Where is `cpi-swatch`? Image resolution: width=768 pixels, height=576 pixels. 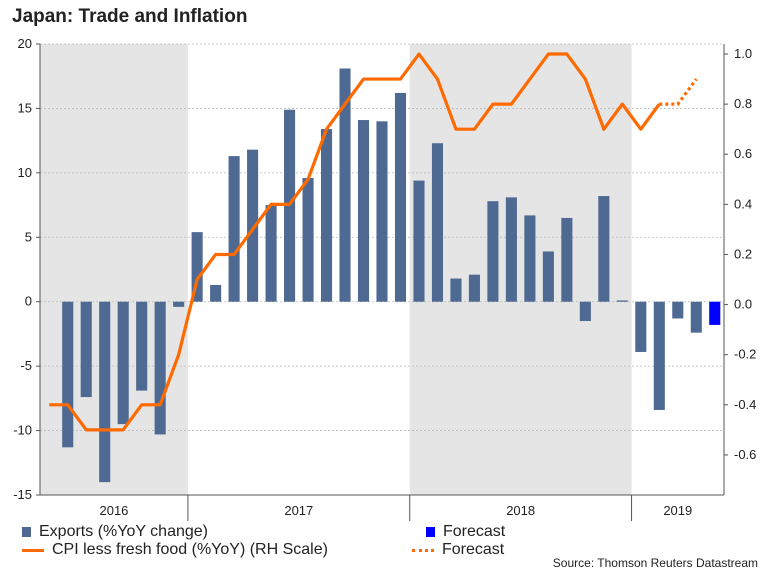 cpi-swatch is located at coordinates (33, 550).